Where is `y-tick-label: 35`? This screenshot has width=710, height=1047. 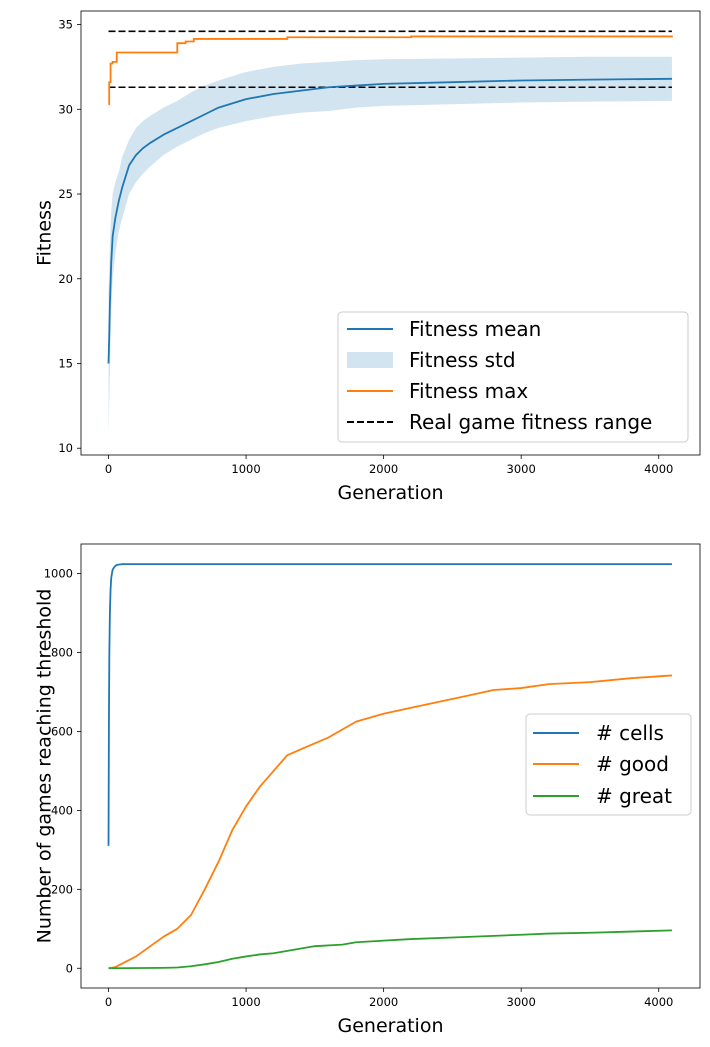
y-tick-label: 35 is located at coordinates (65, 25).